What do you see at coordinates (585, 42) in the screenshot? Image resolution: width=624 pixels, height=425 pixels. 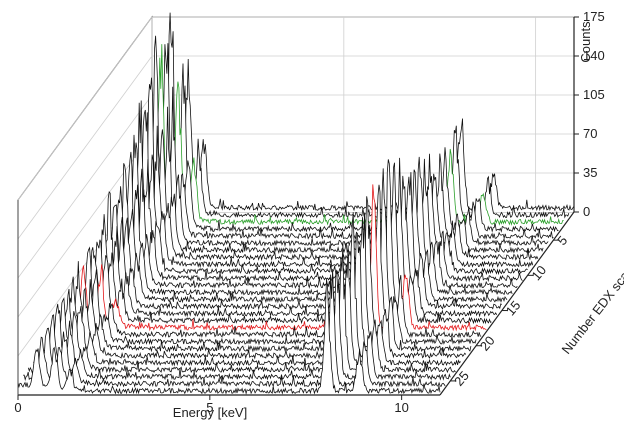 I see `z-axis-label: Counts` at bounding box center [585, 42].